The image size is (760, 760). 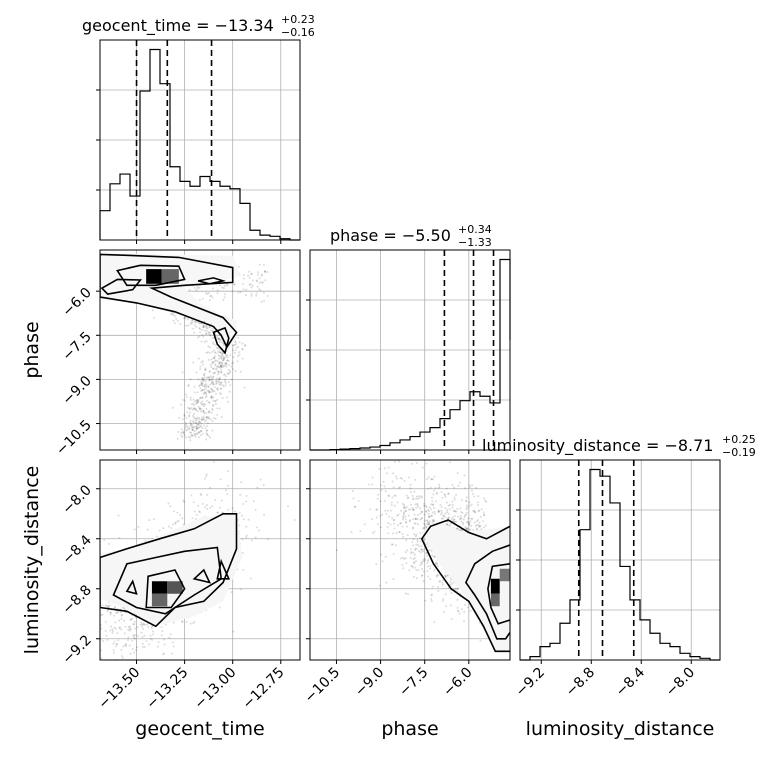 What do you see at coordinates (76, 649) in the screenshot?
I see `y-tick-label-luminosity-distance: −9.2` at bounding box center [76, 649].